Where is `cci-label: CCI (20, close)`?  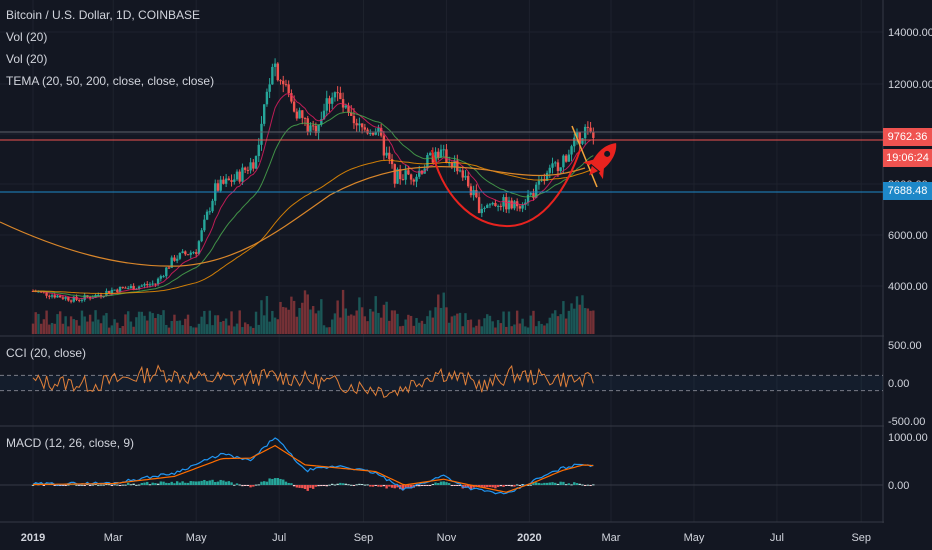 cci-label: CCI (20, close) is located at coordinates (46, 353).